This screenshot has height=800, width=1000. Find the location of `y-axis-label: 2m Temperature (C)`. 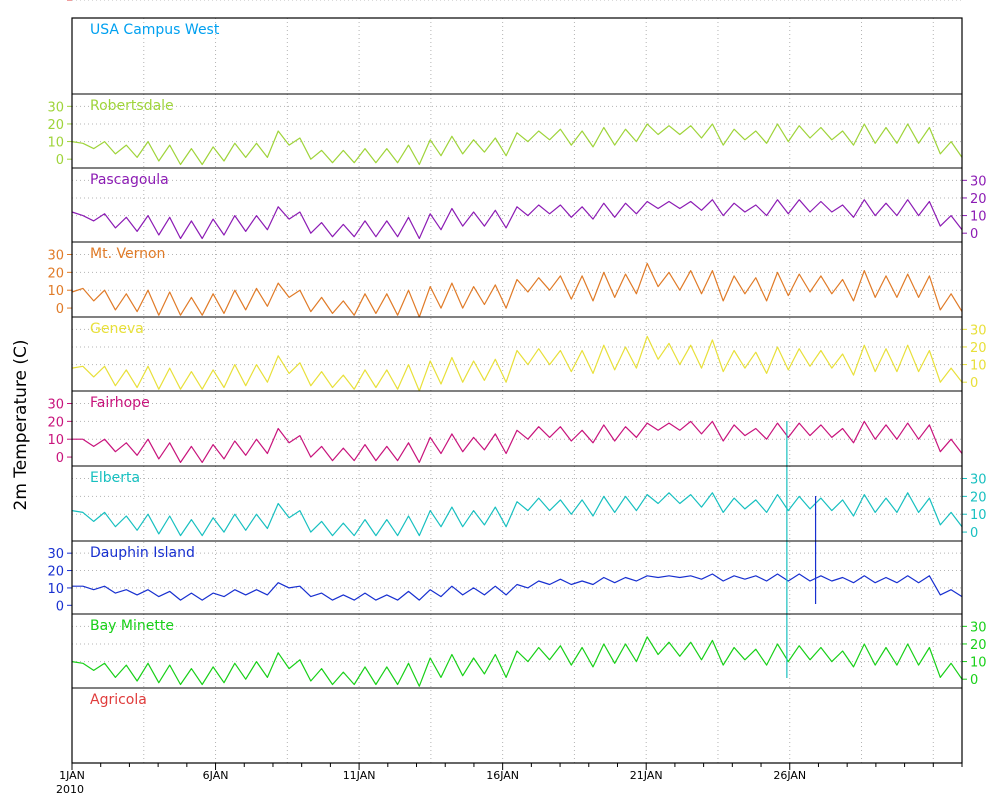

y-axis-label: 2m Temperature (C) is located at coordinates (21, 424).